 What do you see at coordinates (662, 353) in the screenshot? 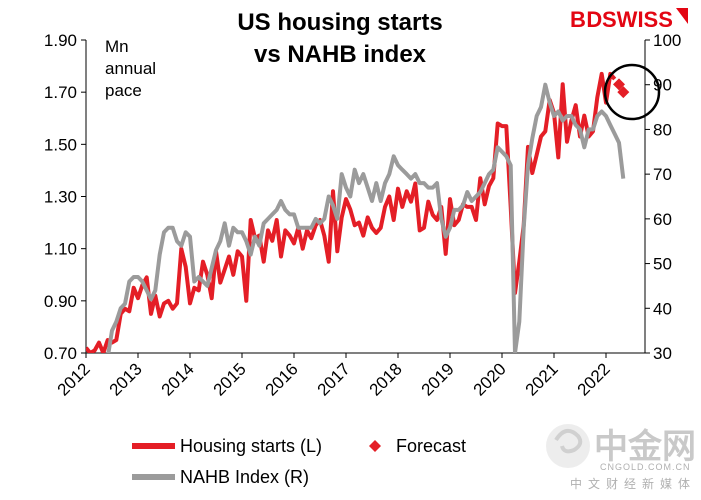
I see `y-right-tick-label: 30` at bounding box center [662, 353].